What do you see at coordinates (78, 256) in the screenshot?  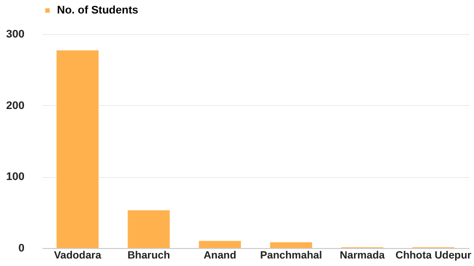 I see `x-tick-label: Vadodara` at bounding box center [78, 256].